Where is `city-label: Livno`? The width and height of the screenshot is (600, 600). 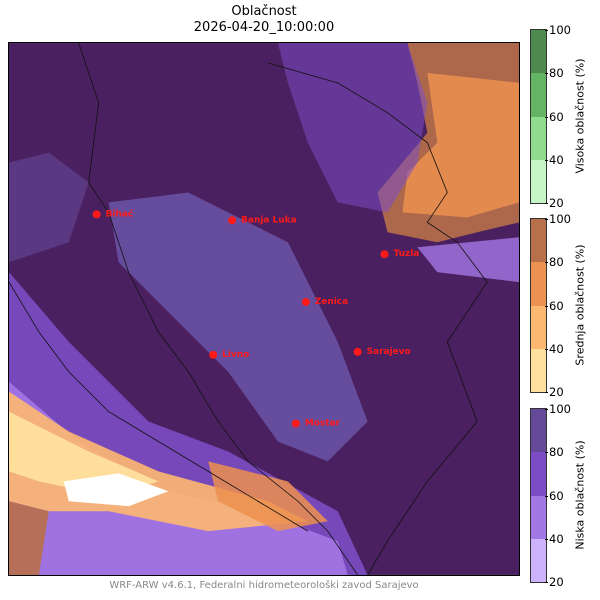
city-label: Livno is located at coordinates (235, 355).